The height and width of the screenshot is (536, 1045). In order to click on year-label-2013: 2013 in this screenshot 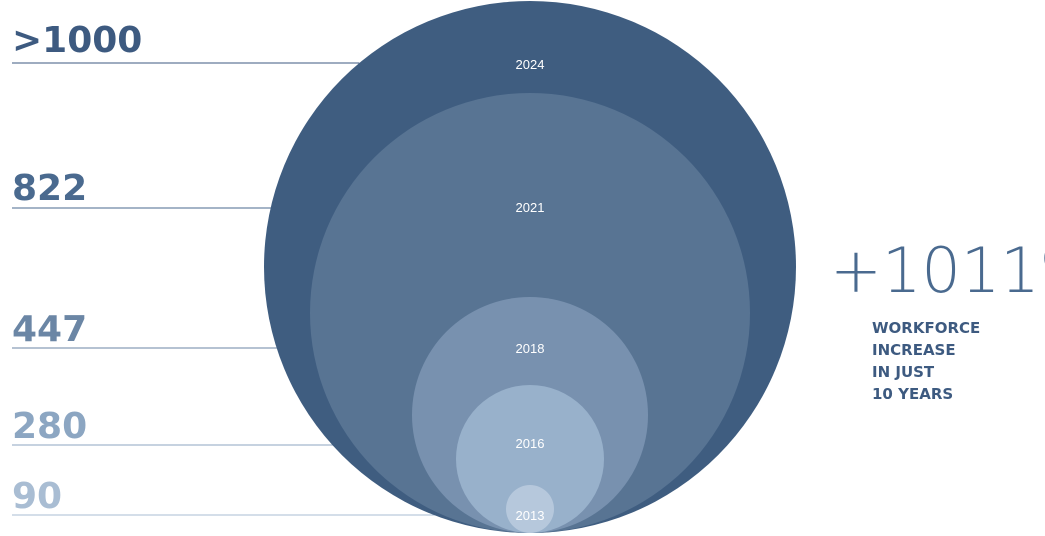, I will do `click(530, 515)`.